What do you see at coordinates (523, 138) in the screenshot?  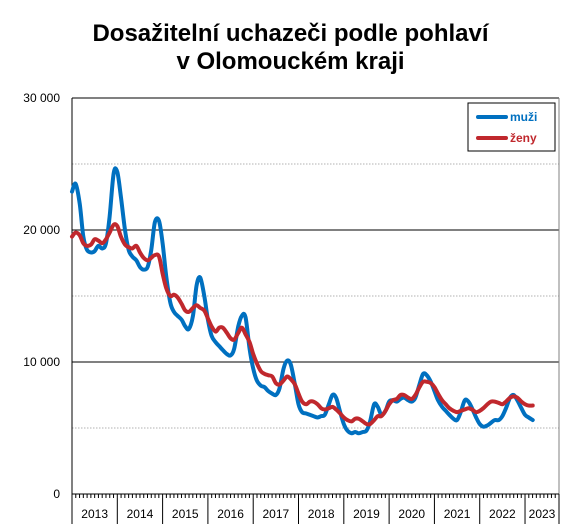 I see `legend-label-1: ženy` at bounding box center [523, 138].